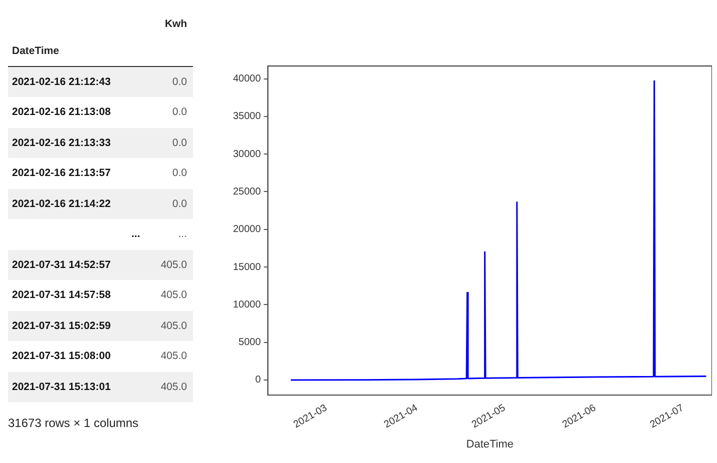  I want to click on y-tick-label: 30000, so click(247, 154).